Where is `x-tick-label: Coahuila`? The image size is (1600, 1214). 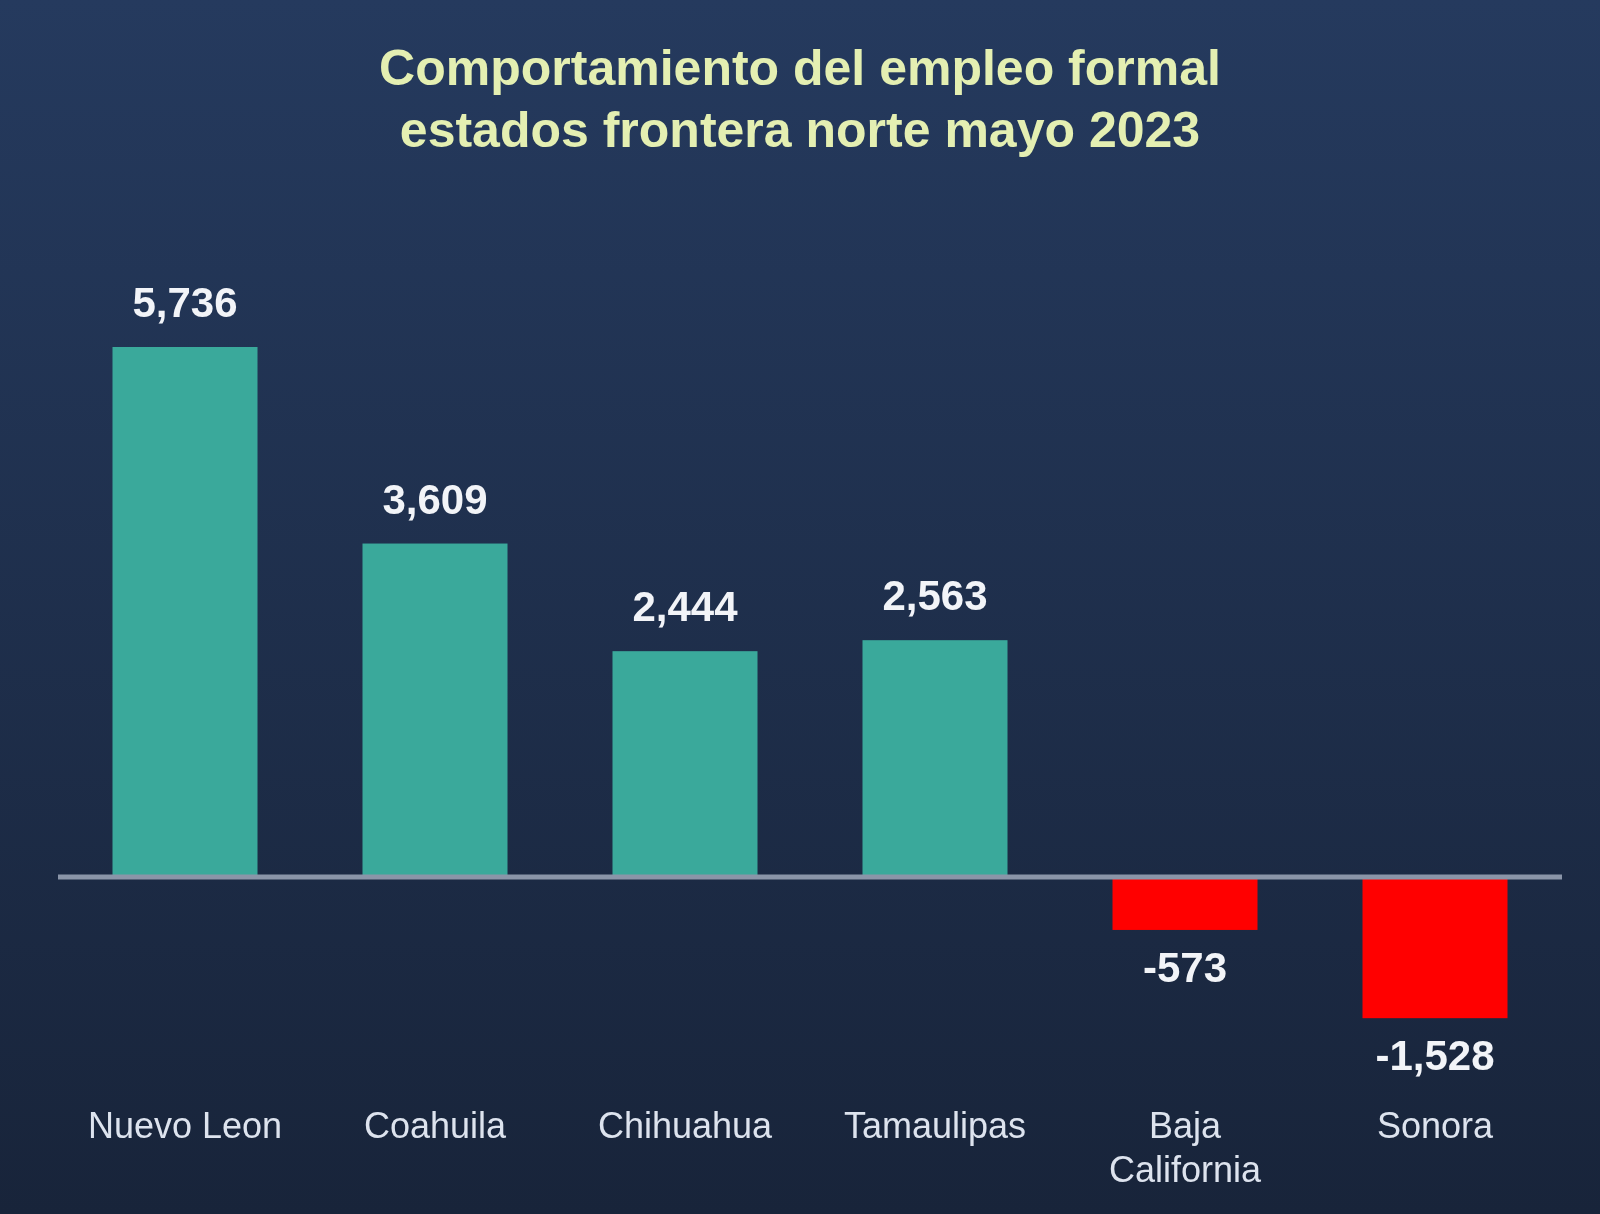
x-tick-label: Coahuila is located at coordinates (435, 1125).